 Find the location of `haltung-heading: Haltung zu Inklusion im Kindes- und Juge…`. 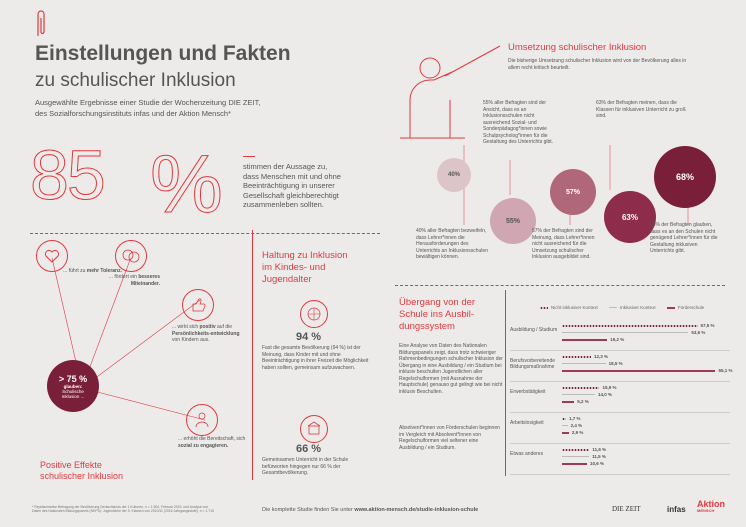

haltung-heading: Haltung zu Inklusion im Kindes- und Juge… is located at coordinates (305, 267).